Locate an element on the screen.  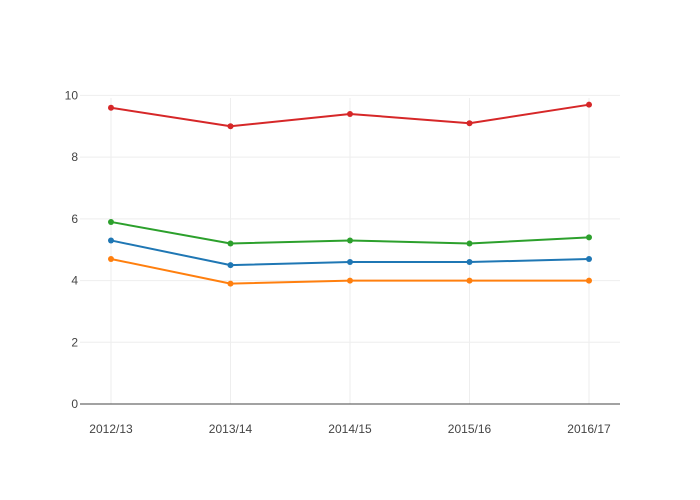
x-tick-label: 2015/16 is located at coordinates (470, 429).